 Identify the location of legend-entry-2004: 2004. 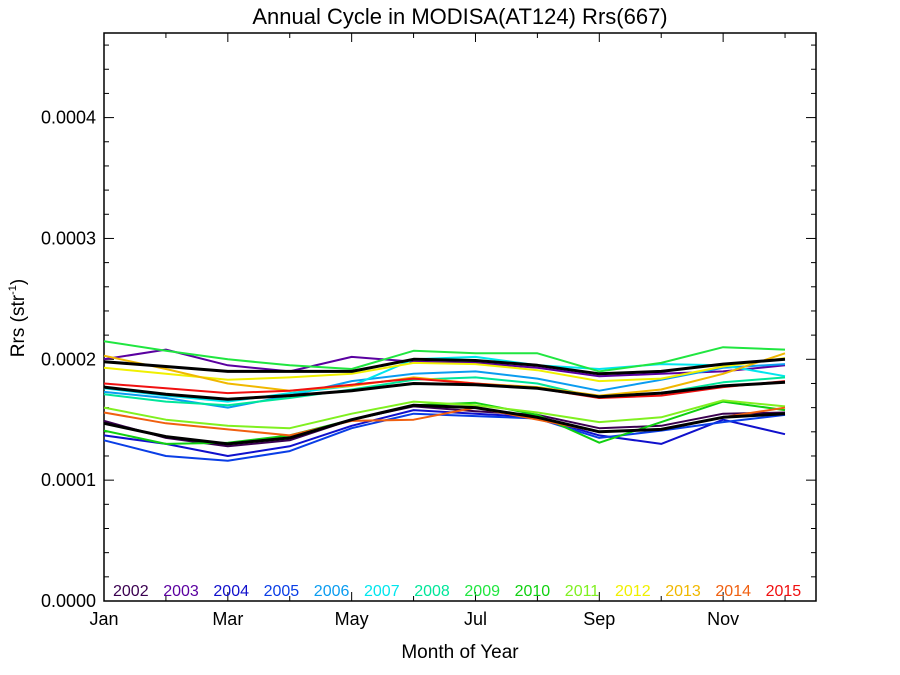
(231, 591).